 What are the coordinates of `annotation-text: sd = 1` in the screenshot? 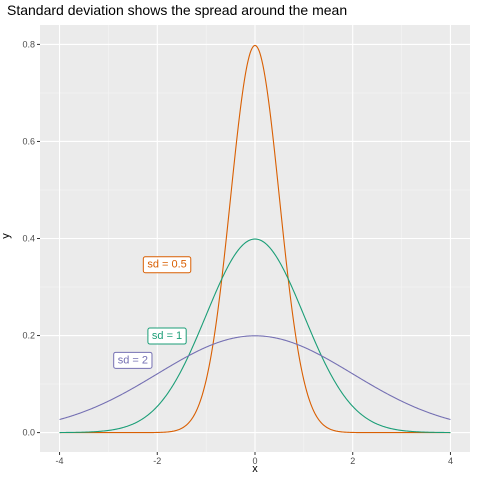 It's located at (167, 336).